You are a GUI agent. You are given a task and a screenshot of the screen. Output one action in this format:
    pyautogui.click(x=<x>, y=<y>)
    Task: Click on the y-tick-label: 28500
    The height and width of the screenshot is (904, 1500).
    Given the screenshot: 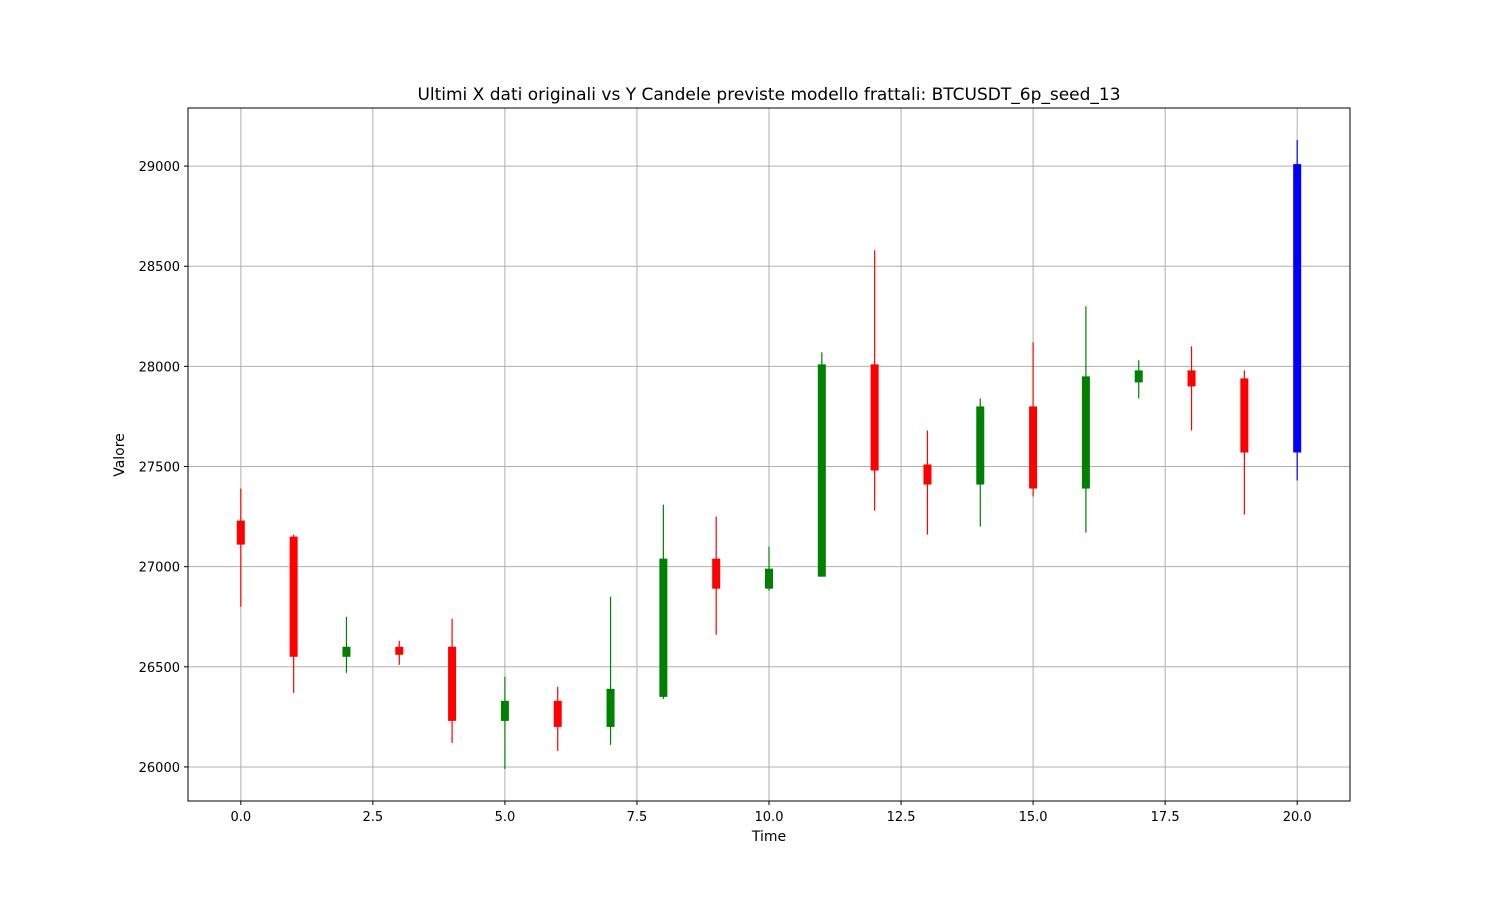 What is the action you would take?
    pyautogui.click(x=159, y=267)
    